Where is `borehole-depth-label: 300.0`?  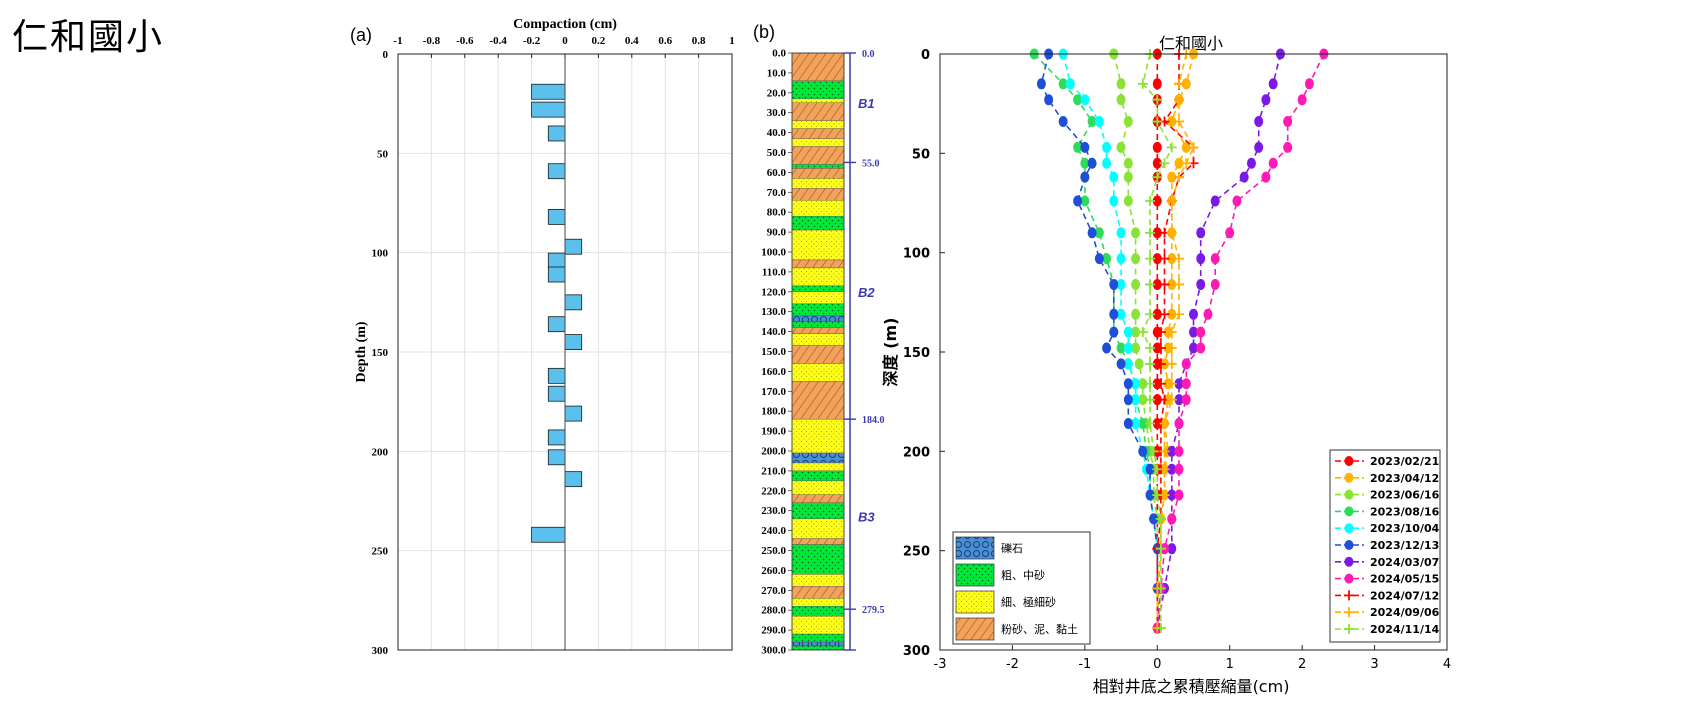
borehole-depth-label: 300.0 is located at coordinates (773, 651).